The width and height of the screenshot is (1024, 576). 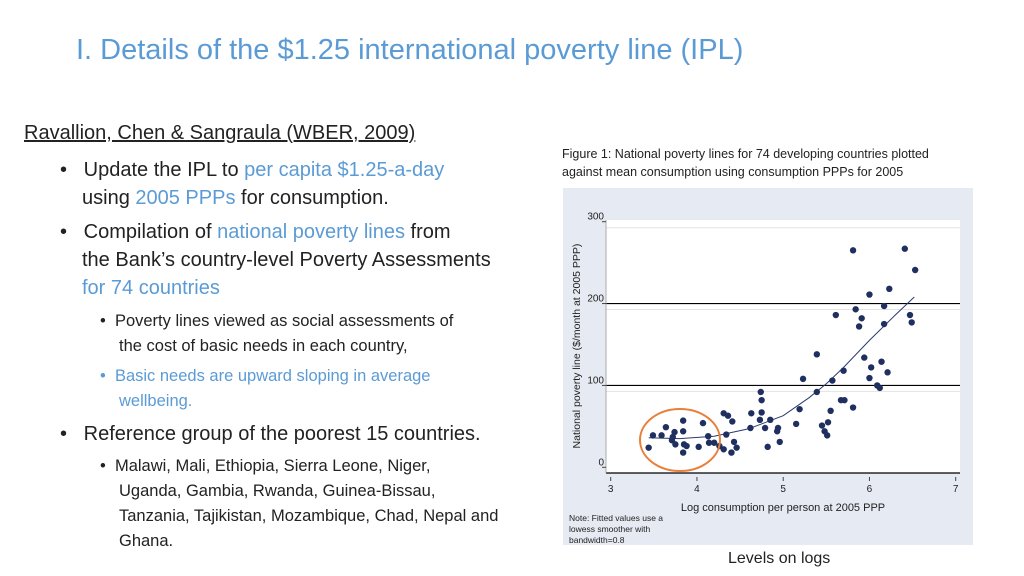 I want to click on y-tick-label: 100, so click(x=595, y=380).